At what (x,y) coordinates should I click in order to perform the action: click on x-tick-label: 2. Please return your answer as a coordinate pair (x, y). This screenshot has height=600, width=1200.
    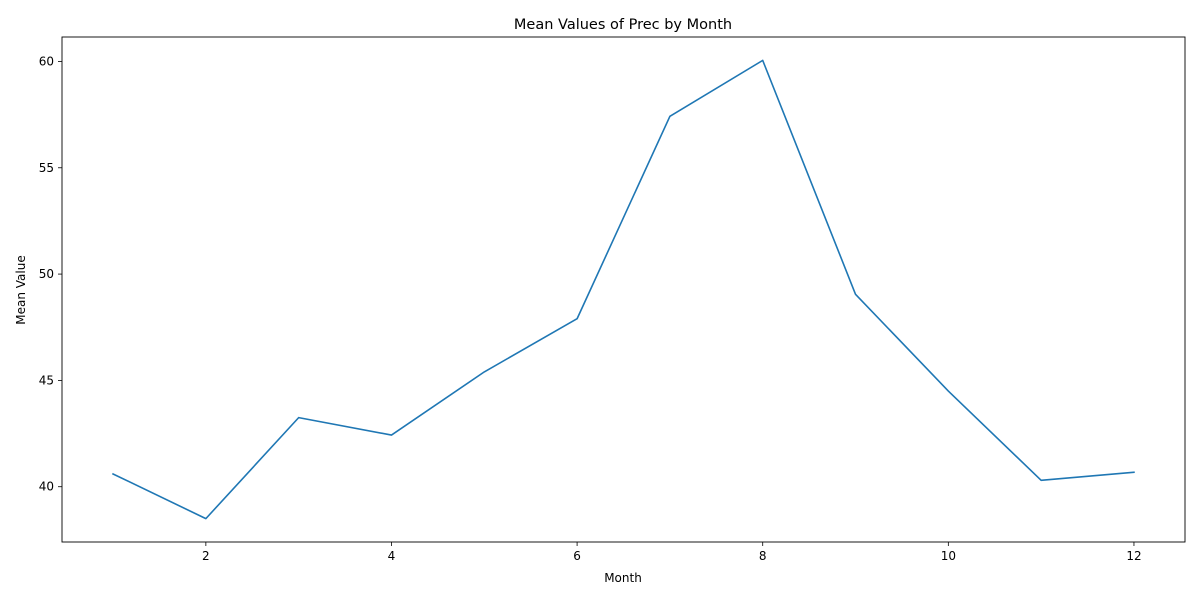
    Looking at the image, I should click on (206, 556).